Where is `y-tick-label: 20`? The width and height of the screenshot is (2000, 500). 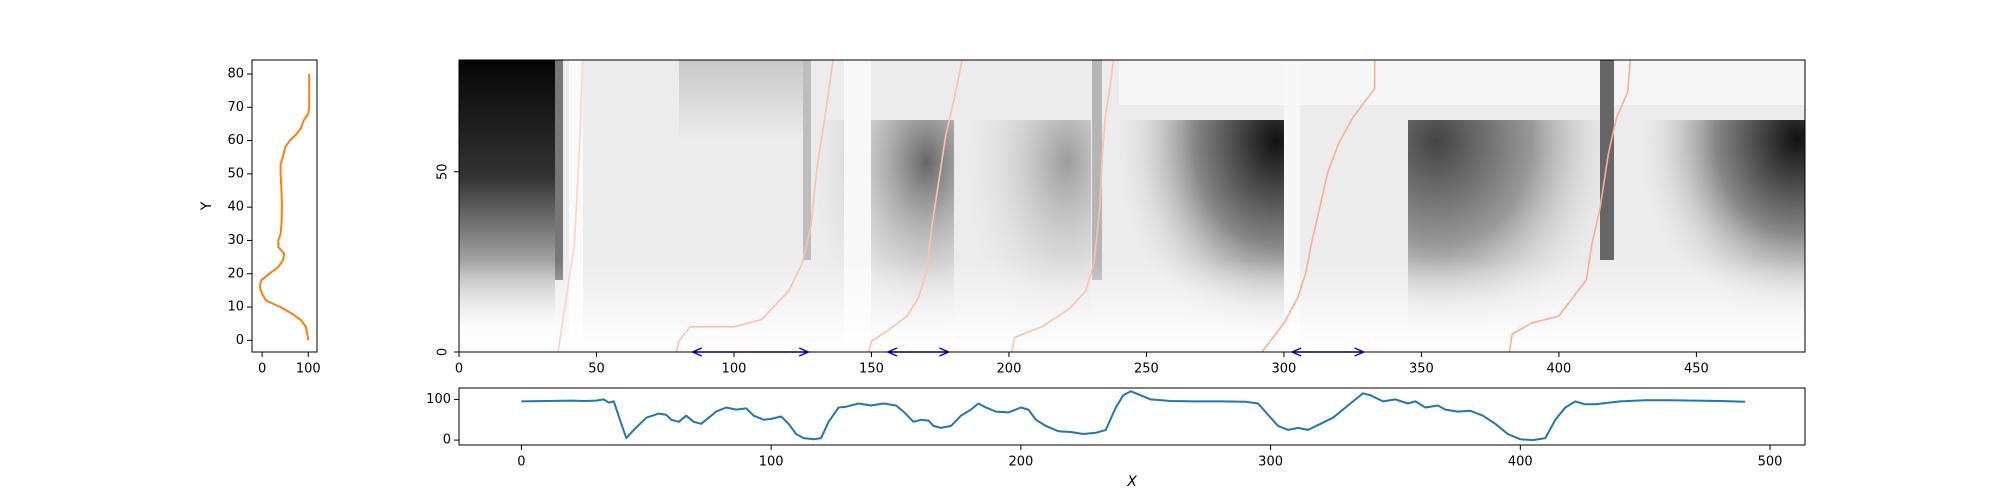 y-tick-label: 20 is located at coordinates (235, 273).